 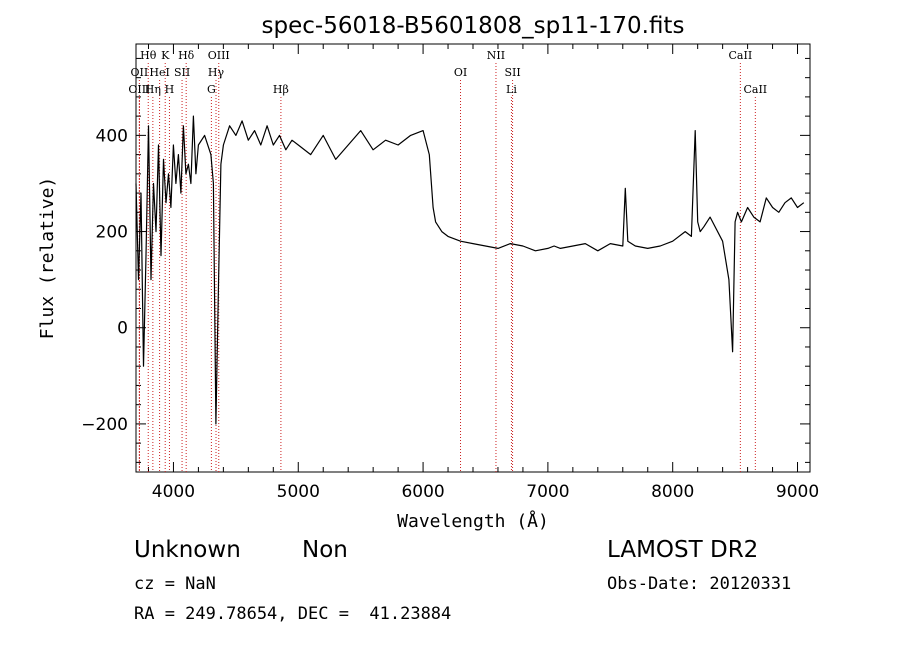 I want to click on coordinates-label: RA = 249.78654, DEC = 41.23884, so click(x=293, y=614).